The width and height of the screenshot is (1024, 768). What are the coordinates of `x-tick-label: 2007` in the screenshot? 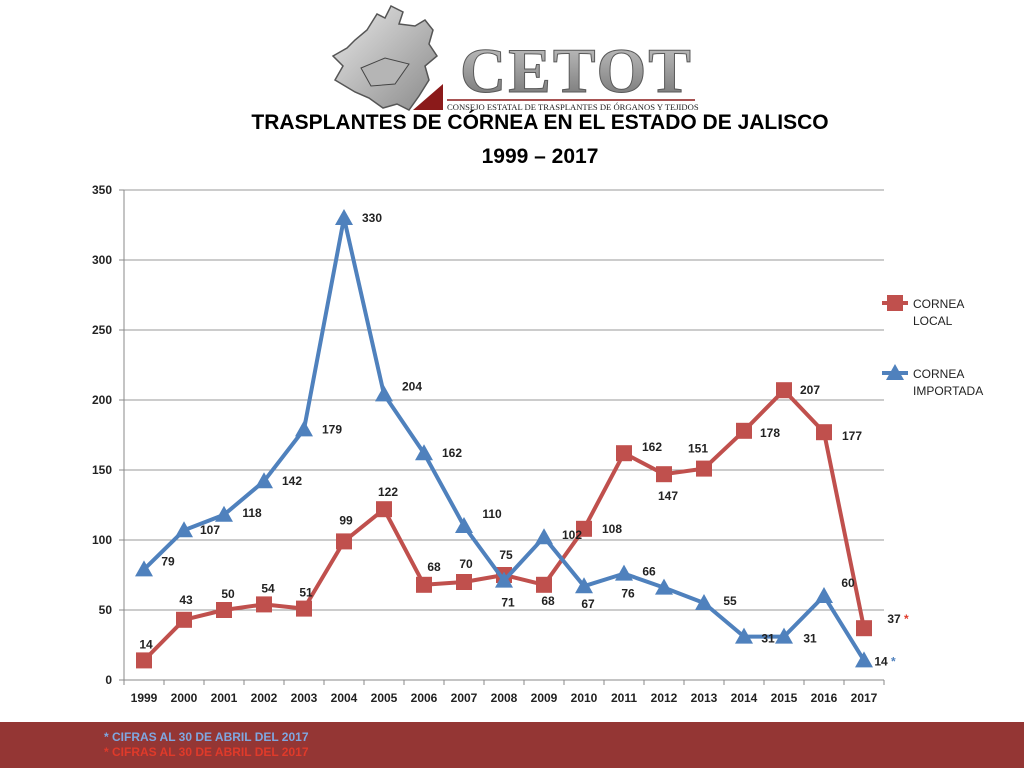 It's located at (464, 698).